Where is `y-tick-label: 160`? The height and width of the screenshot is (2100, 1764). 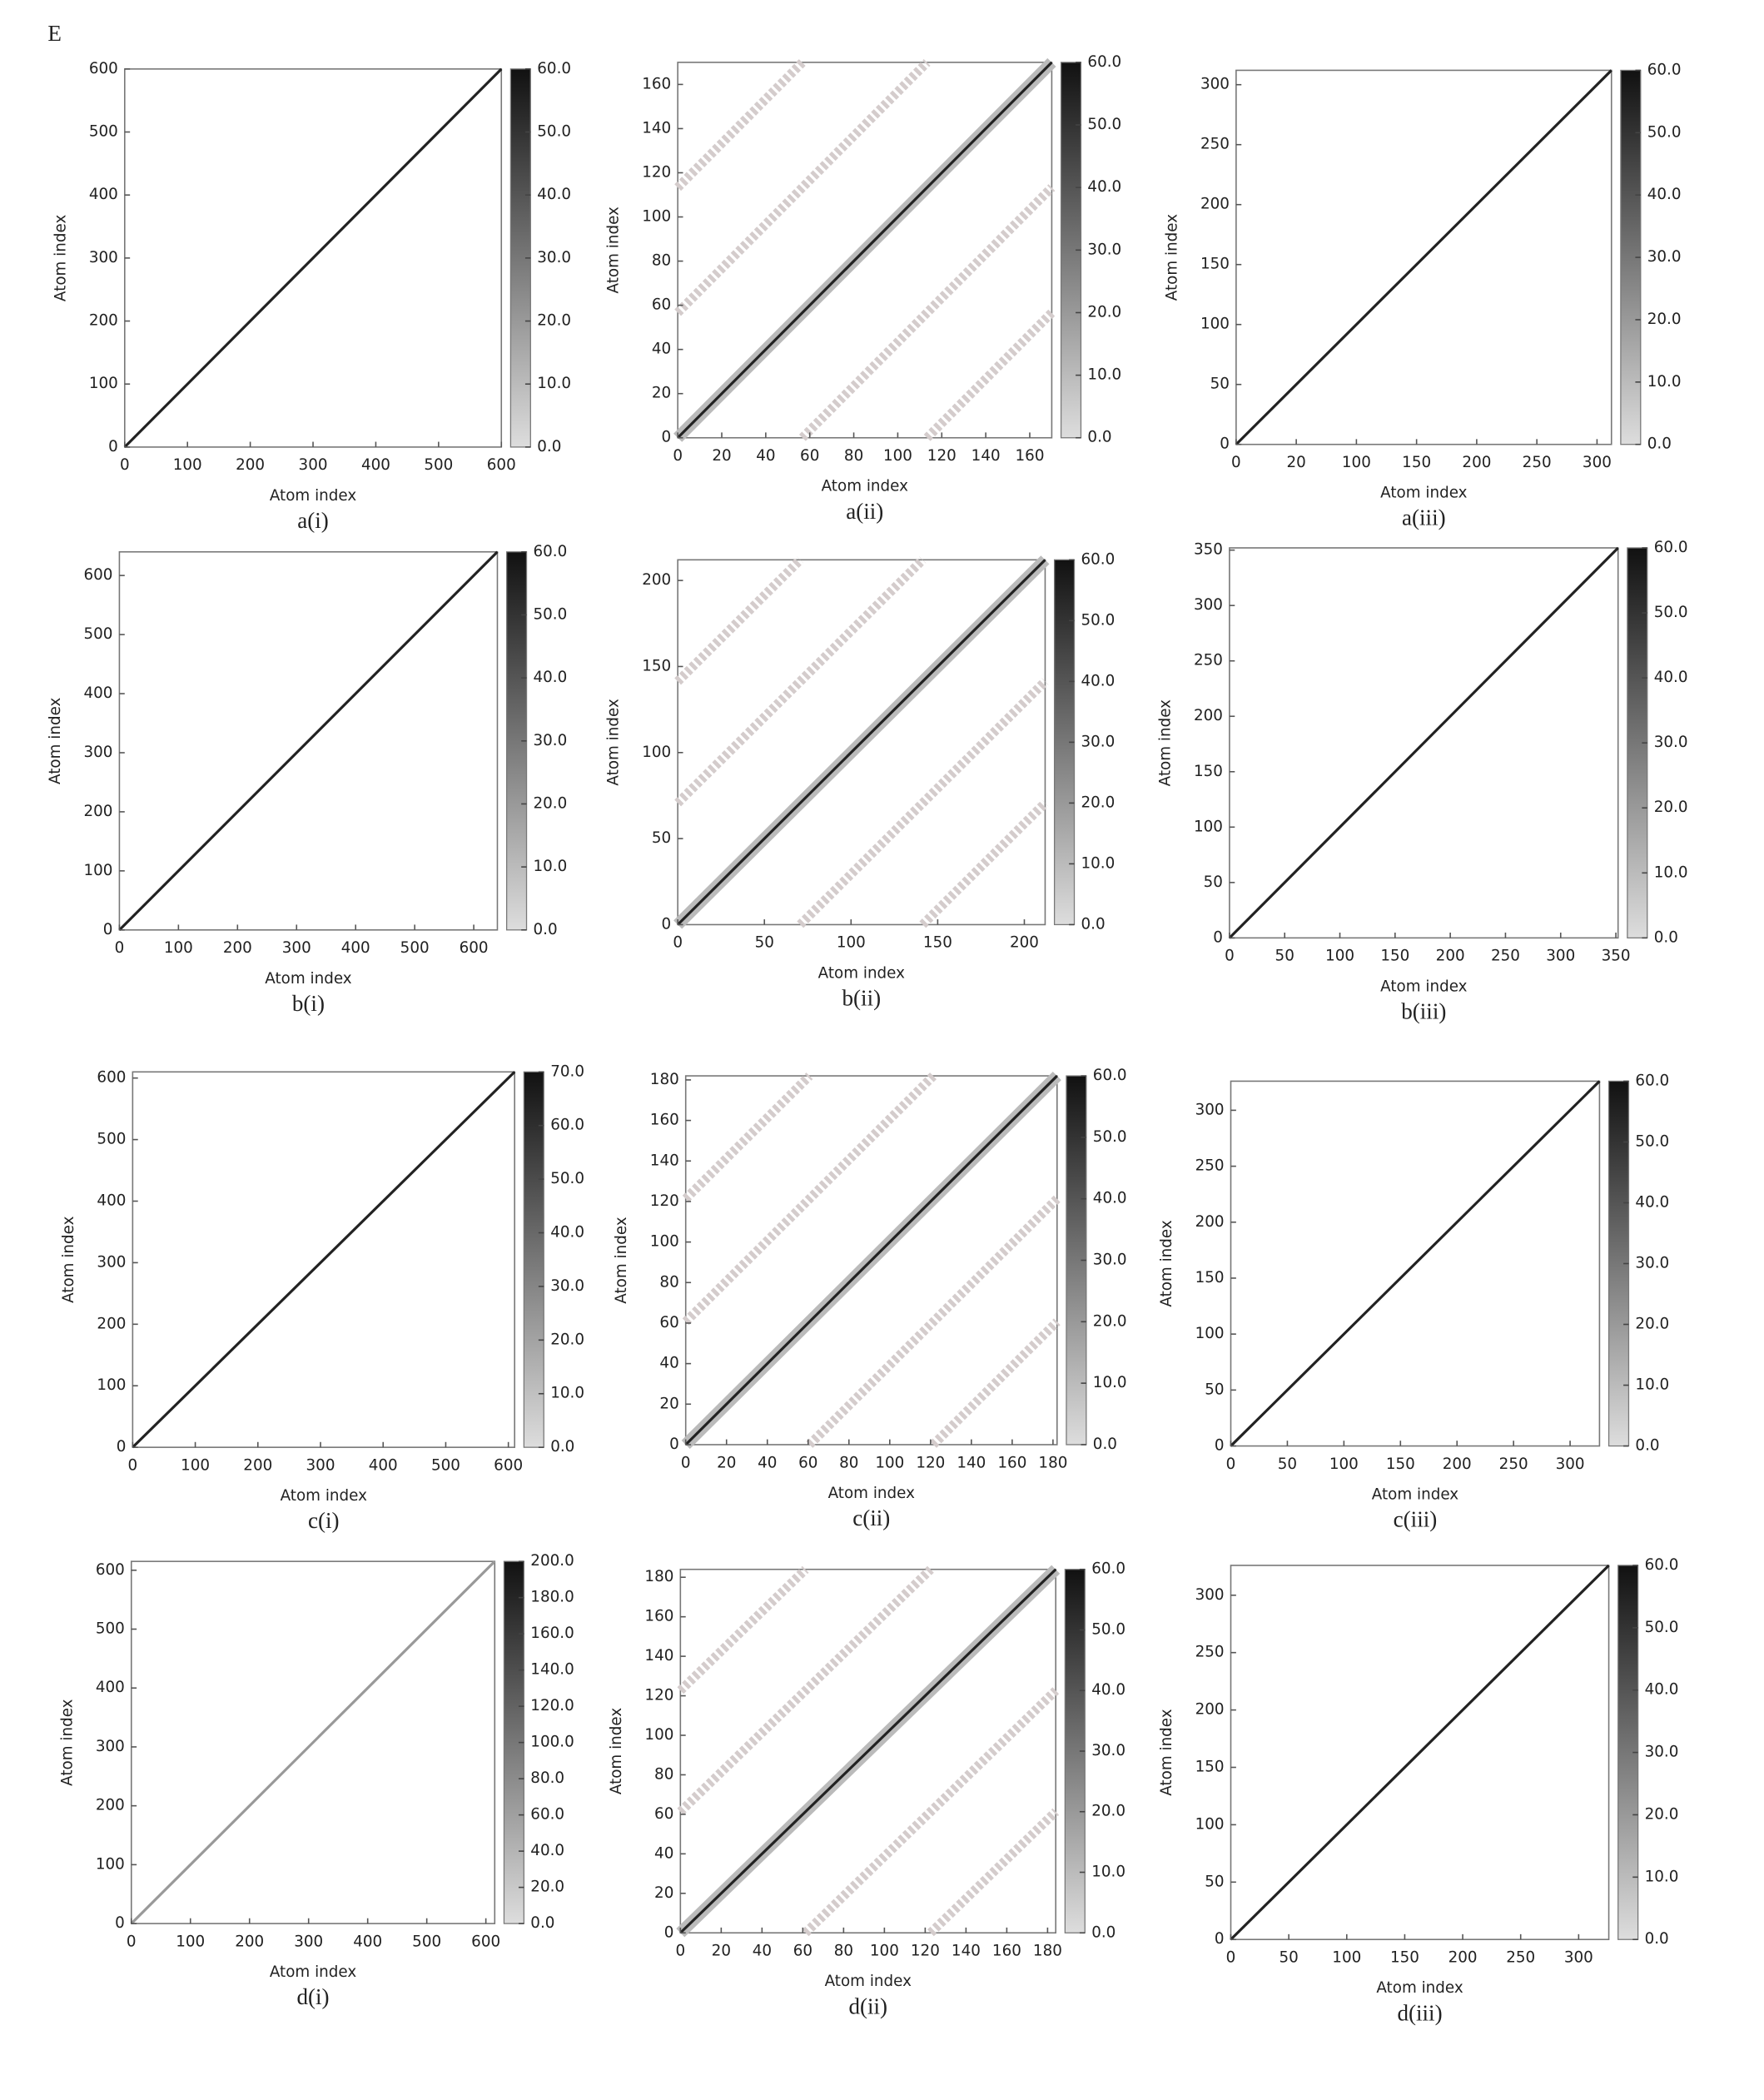 y-tick-label: 160 is located at coordinates (656, 83).